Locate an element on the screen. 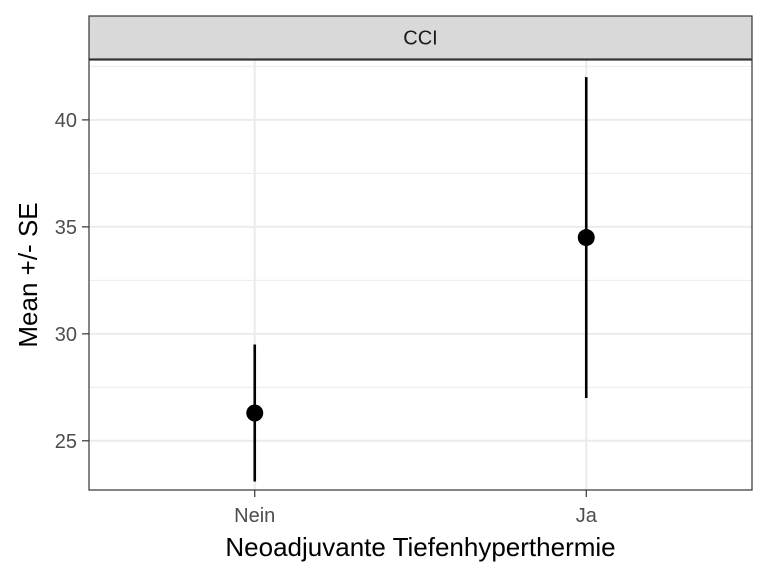 This screenshot has width=768, height=581. y-tick-label: 40 is located at coordinates (66, 121).